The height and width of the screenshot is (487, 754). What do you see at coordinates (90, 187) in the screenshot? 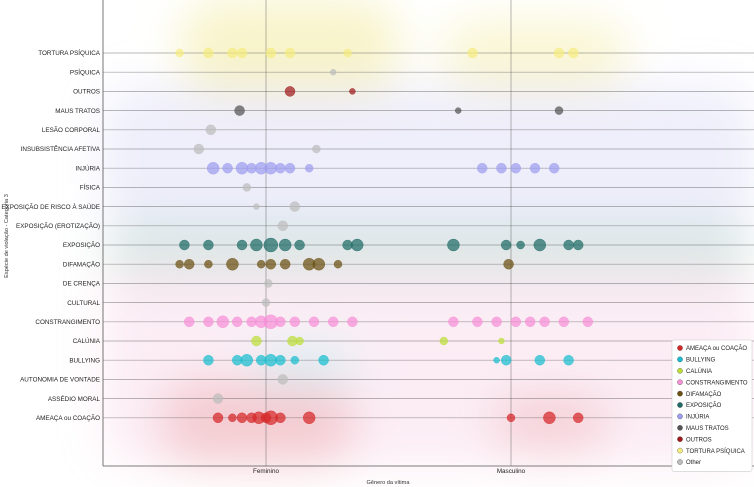
I see `y-tick-label: FÍSICA` at bounding box center [90, 187].